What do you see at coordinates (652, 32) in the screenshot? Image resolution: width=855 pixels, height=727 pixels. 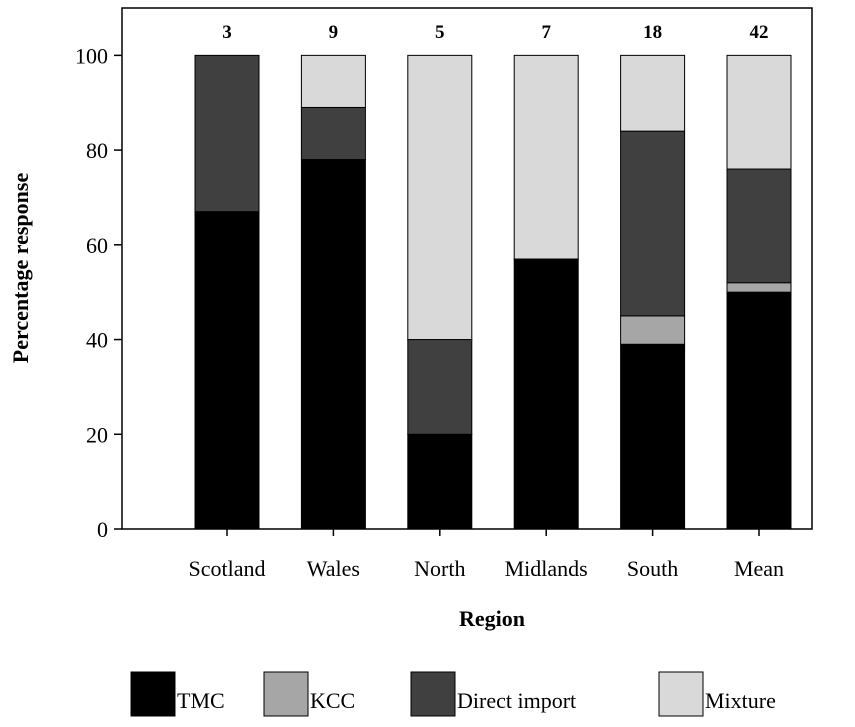 I see `count-label: 18` at bounding box center [652, 32].